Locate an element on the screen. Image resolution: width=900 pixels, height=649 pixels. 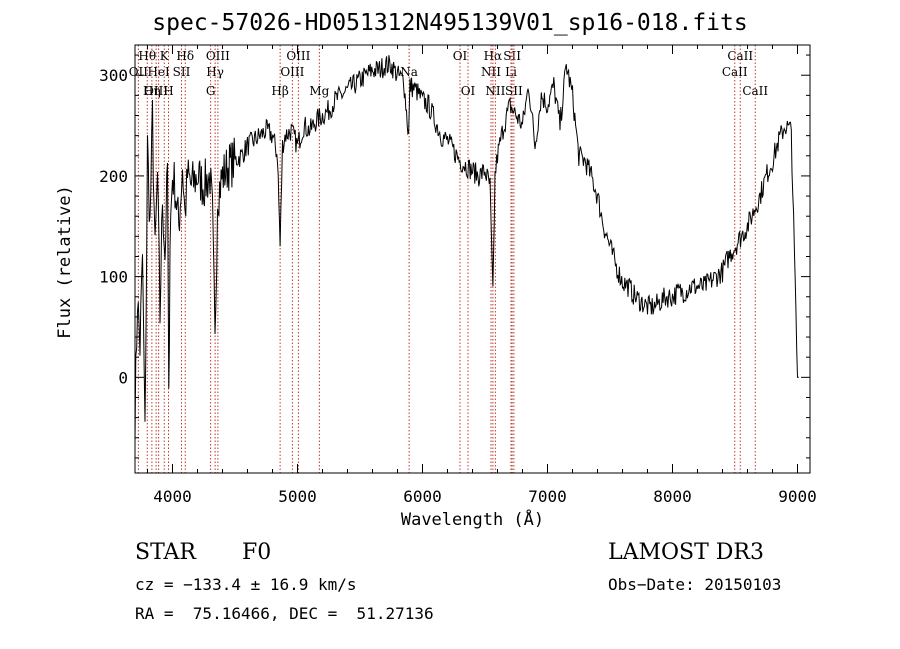
marker-label-12: OIII is located at coordinates (298, 56).